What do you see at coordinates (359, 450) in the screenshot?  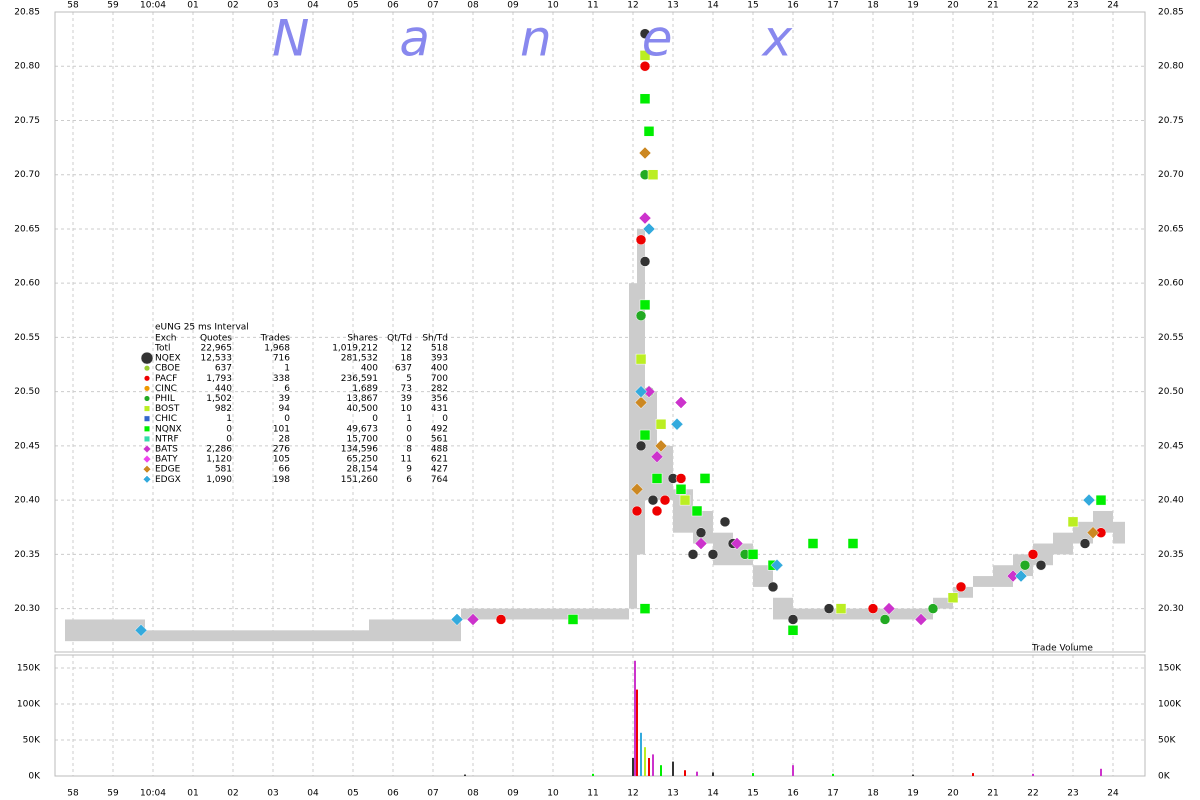 I see `legend-cell: 134,596` at bounding box center [359, 450].